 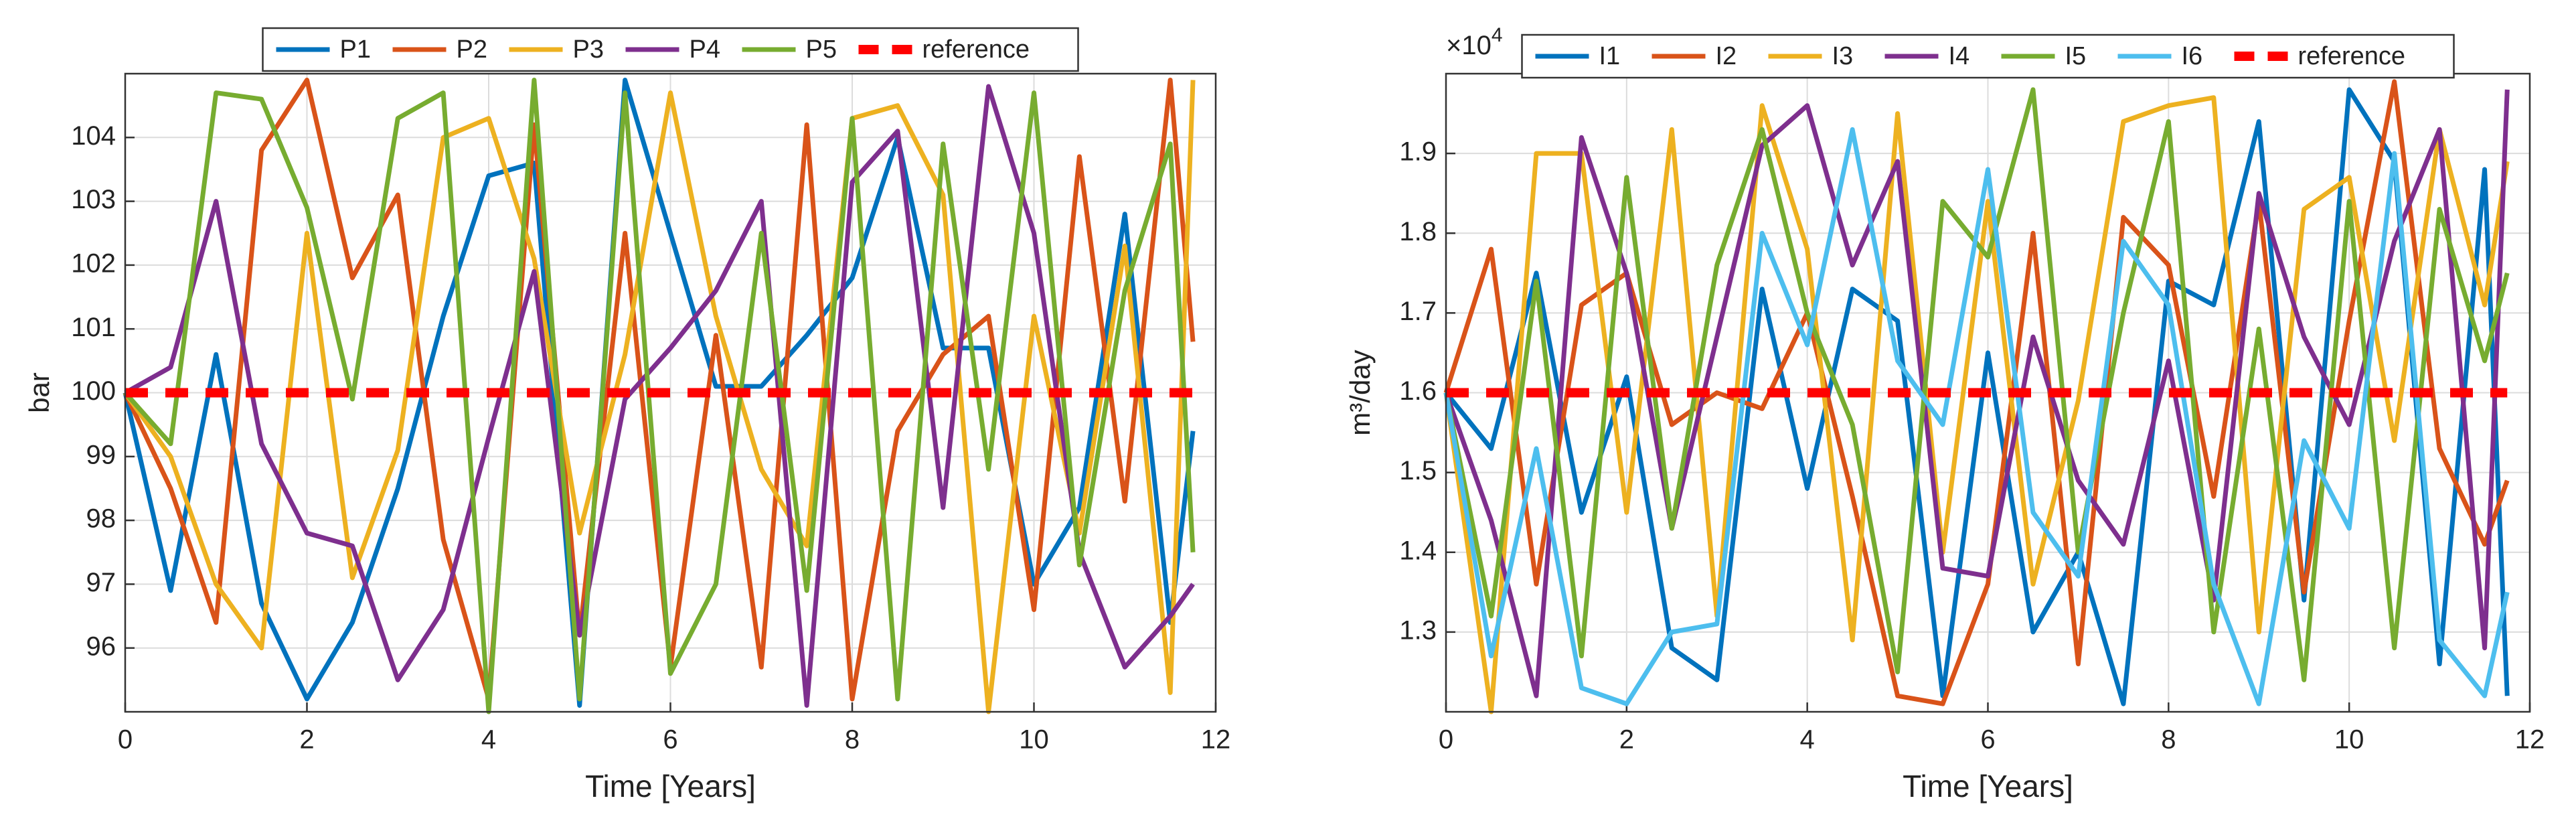 I want to click on legend: P1 P2 P3 P4 P5 reference, so click(x=671, y=50).